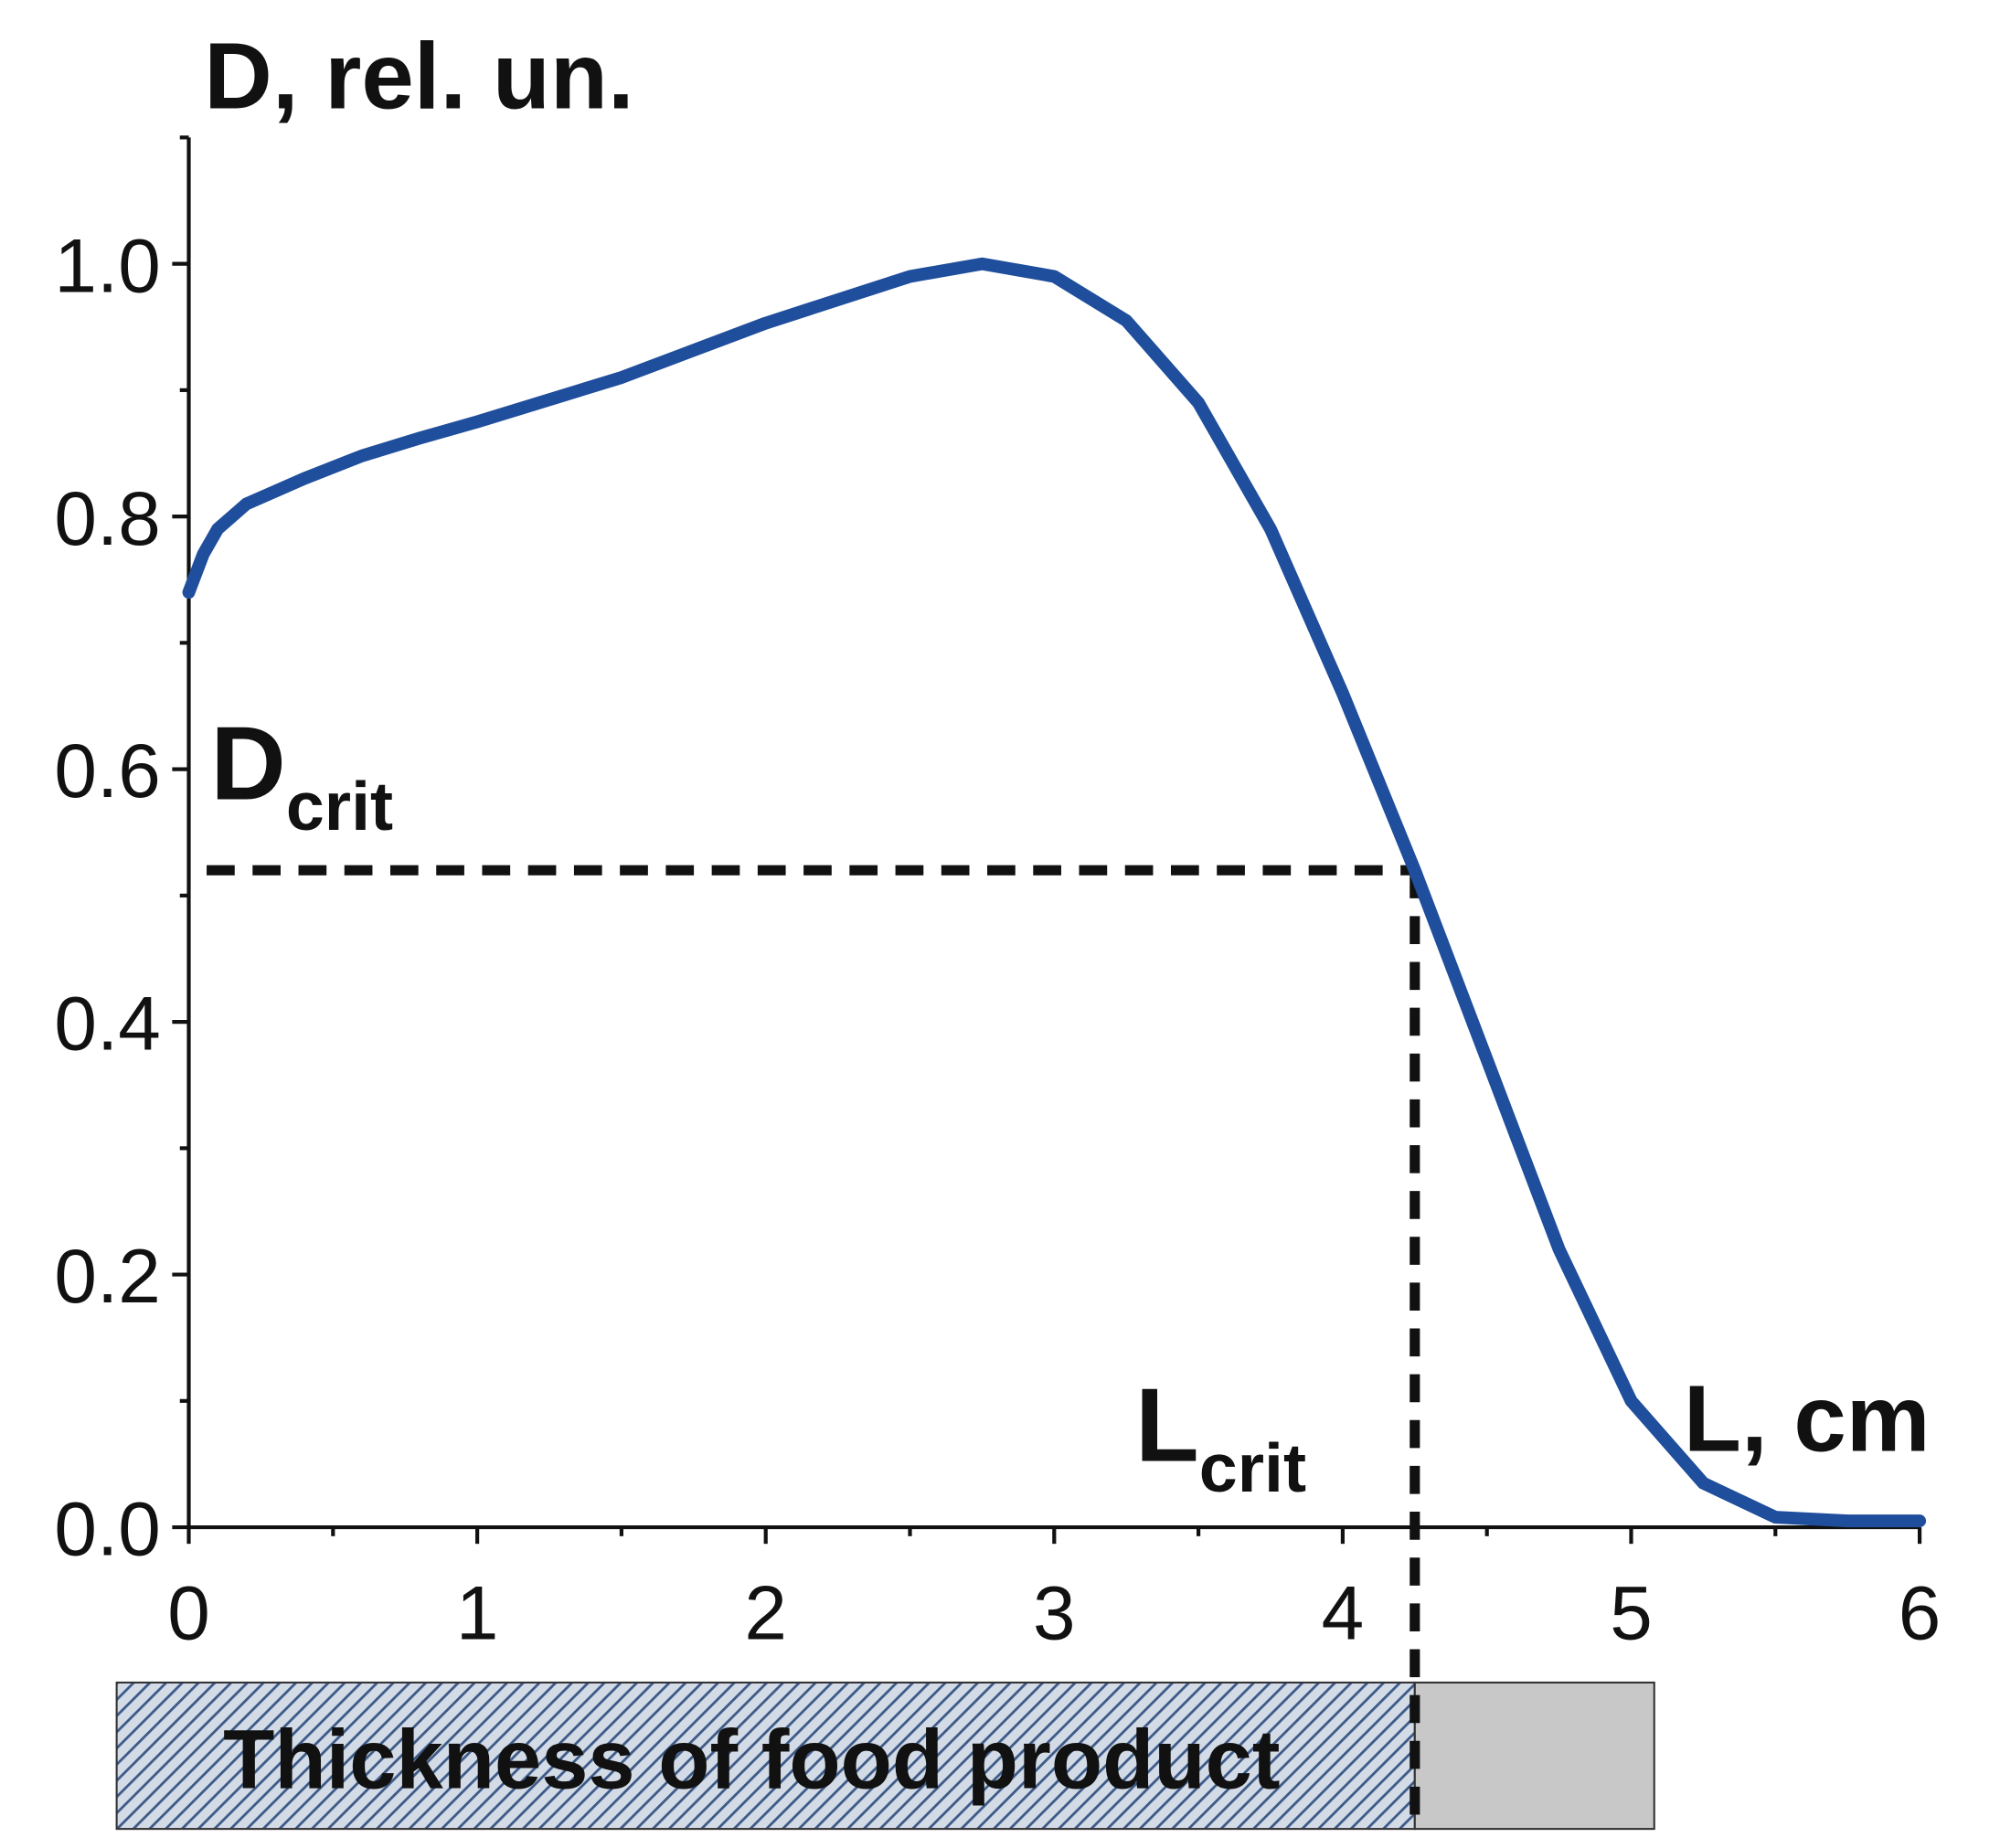 This screenshot has width=2000, height=1848. Describe the element at coordinates (107, 265) in the screenshot. I see `y-tick-label: 1.0` at that location.